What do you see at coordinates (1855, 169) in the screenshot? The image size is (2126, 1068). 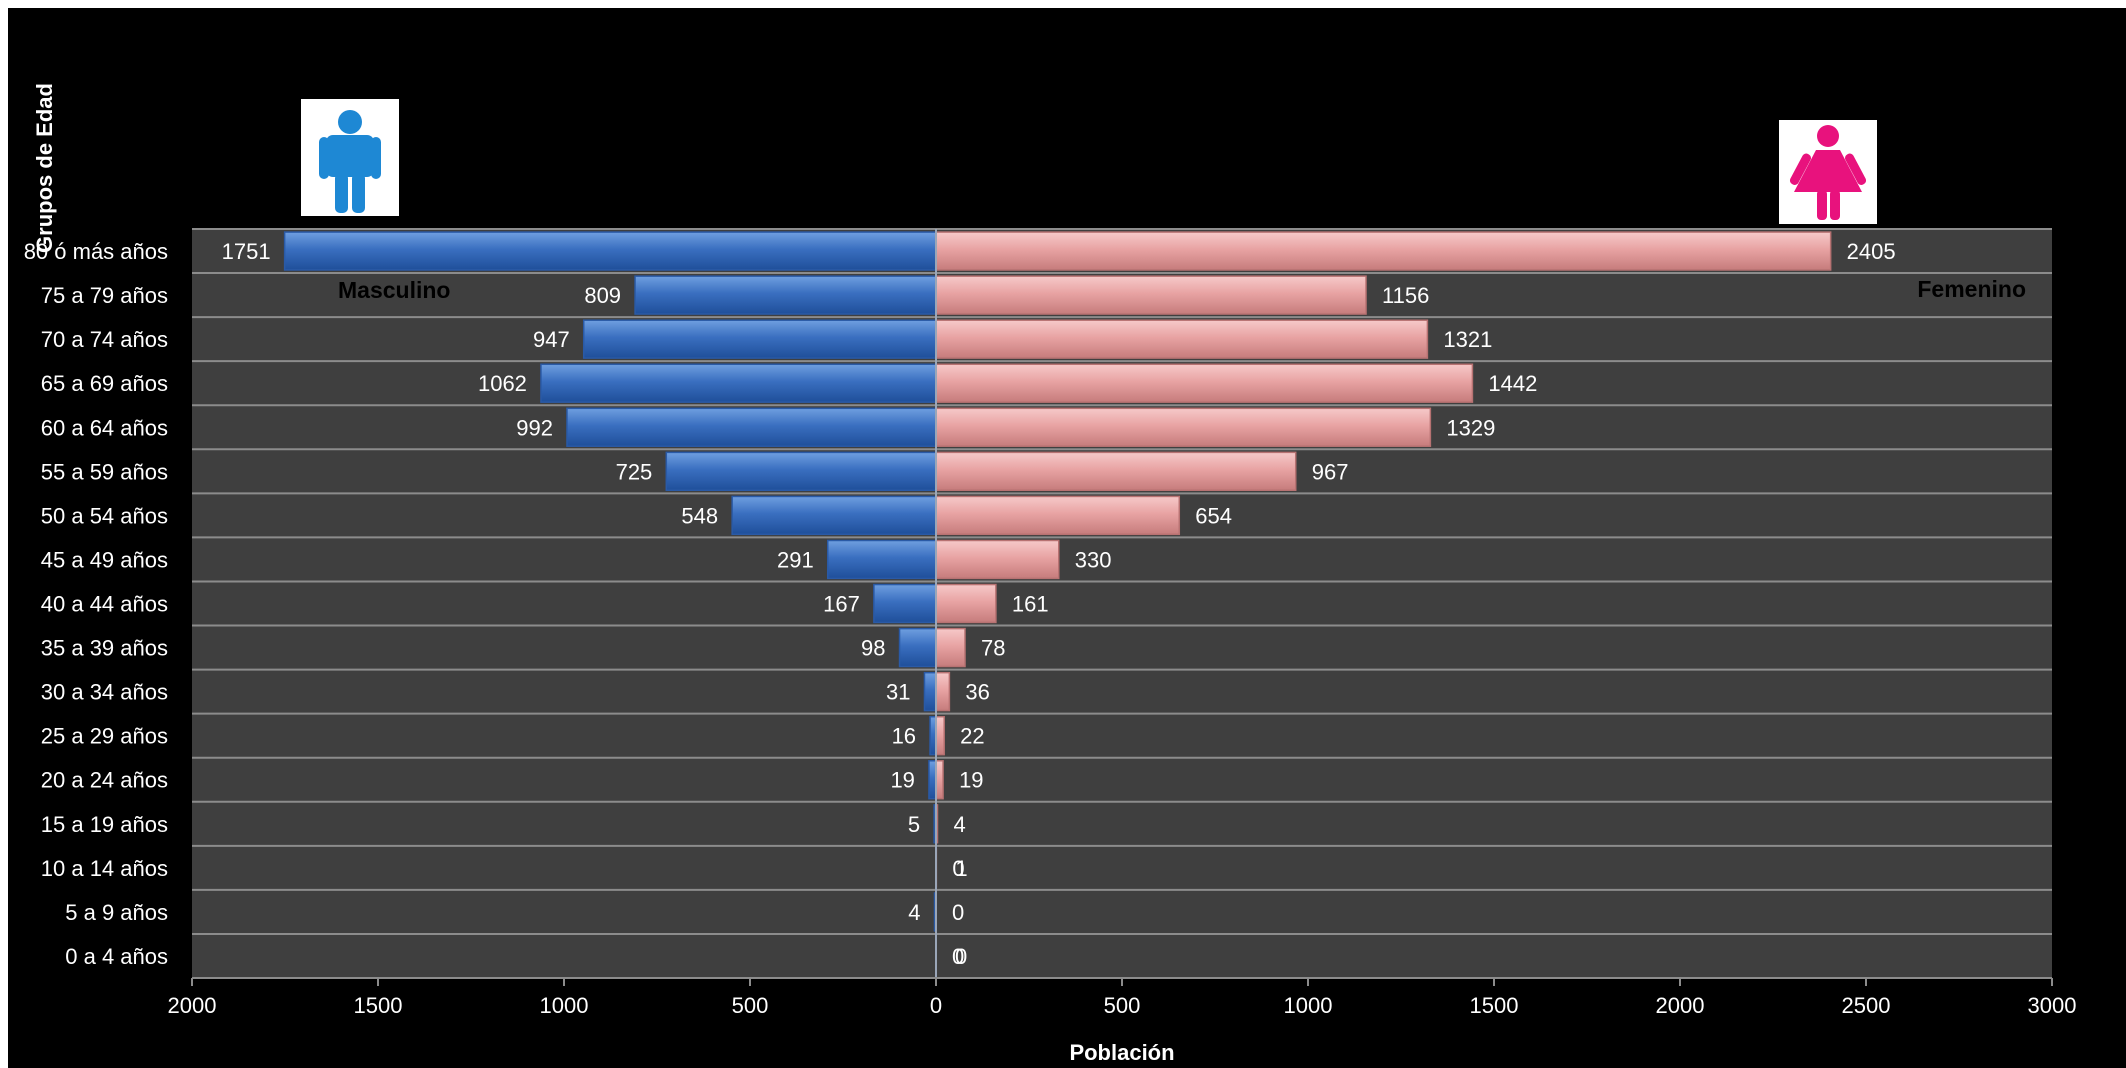 I see `female-icon-right-arm` at bounding box center [1855, 169].